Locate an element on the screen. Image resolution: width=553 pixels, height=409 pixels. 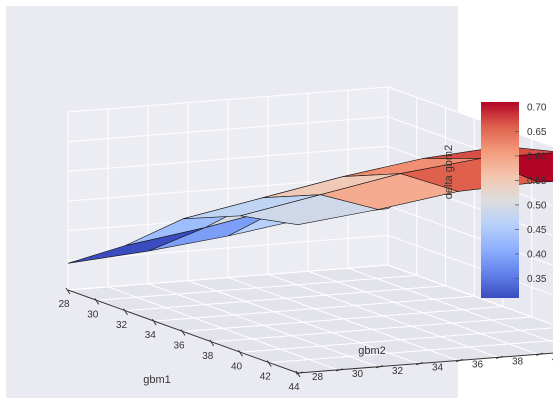
colorbar-tick-label: 0.70 is located at coordinates (537, 107).